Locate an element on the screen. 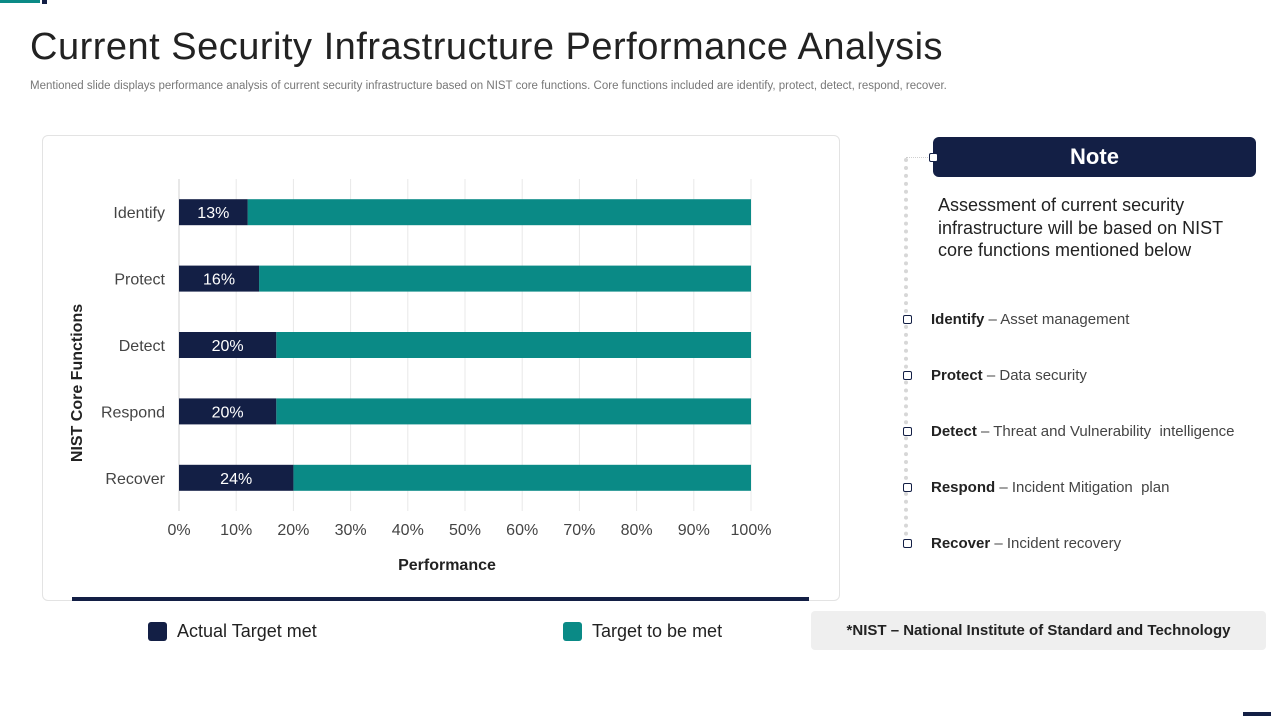  note-item-desc: – Incident recovery is located at coordinates (1056, 543).